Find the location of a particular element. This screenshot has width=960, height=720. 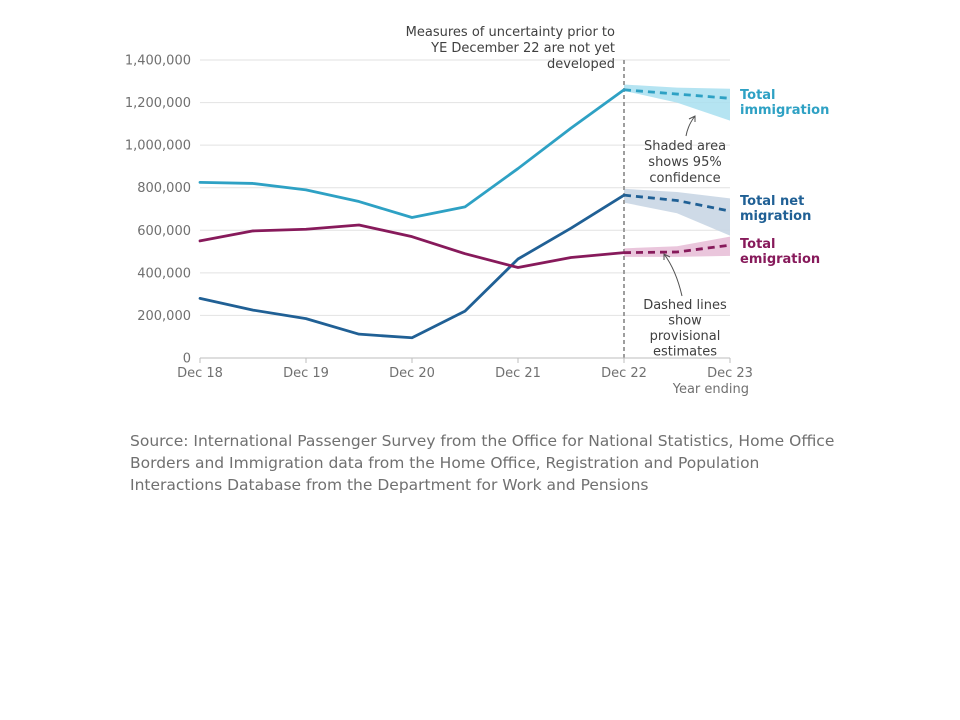

shaded-area-note: Shaded area shows 95% confidence is located at coordinates (685, 162).